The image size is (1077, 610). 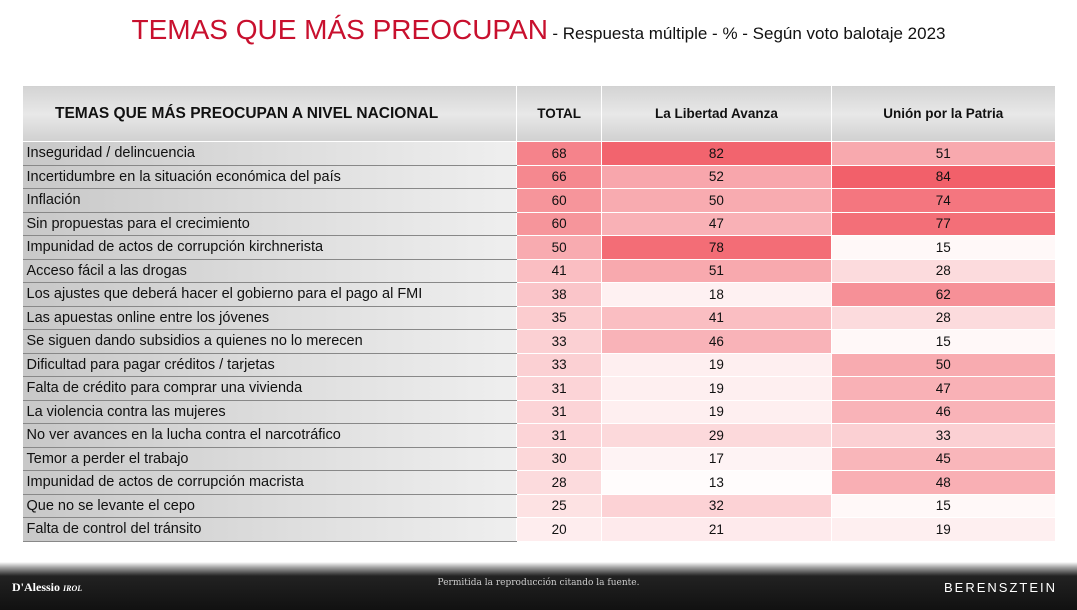 I want to click on cell-value: 62, so click(x=944, y=294).